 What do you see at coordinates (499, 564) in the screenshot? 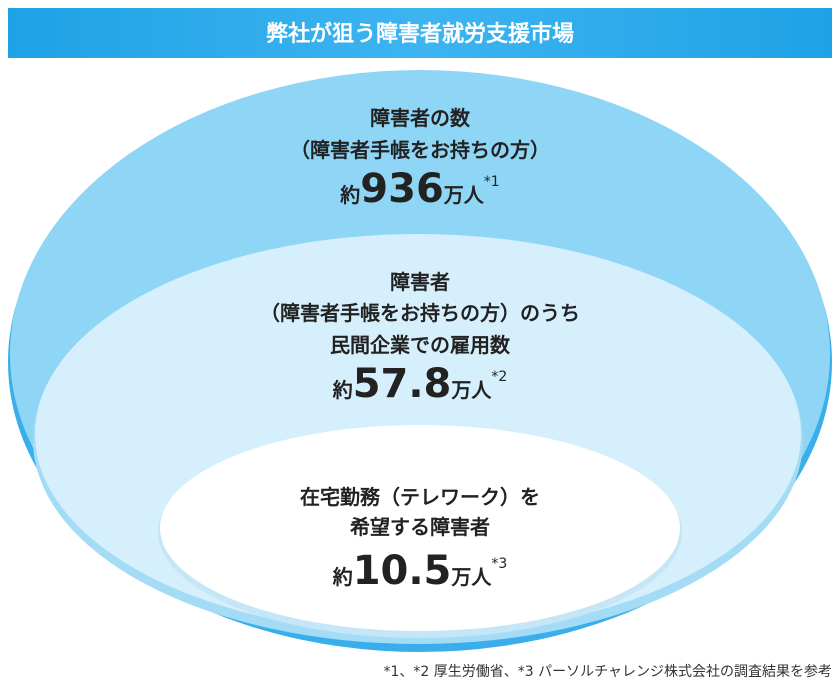
I see `note: *3` at bounding box center [499, 564].